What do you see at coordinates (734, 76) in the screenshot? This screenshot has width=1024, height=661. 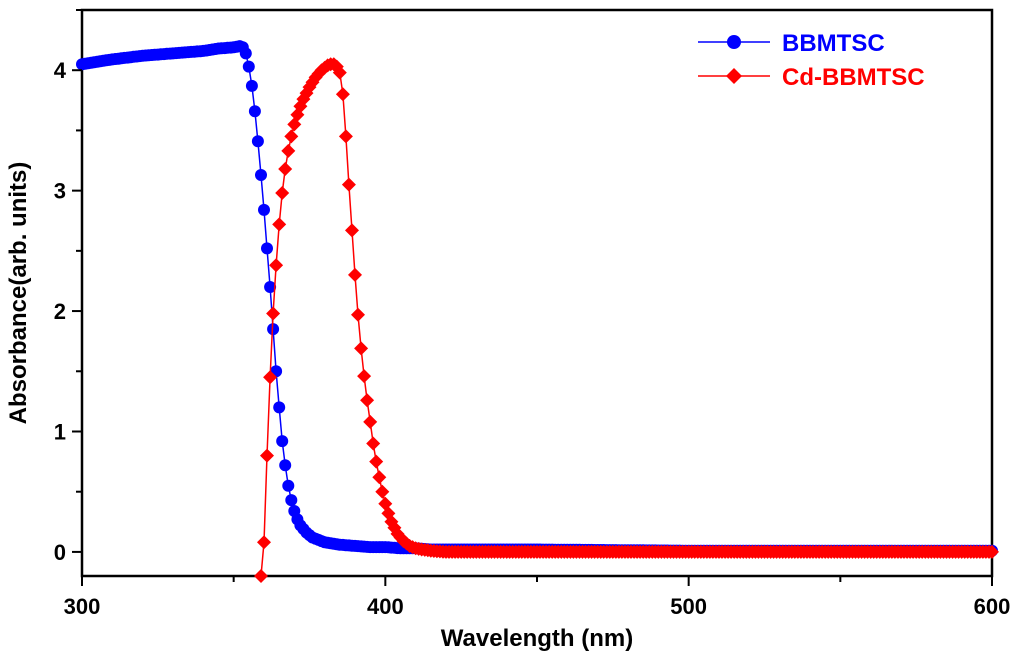 I see `legend-marker-cd-bbmtsc` at bounding box center [734, 76].